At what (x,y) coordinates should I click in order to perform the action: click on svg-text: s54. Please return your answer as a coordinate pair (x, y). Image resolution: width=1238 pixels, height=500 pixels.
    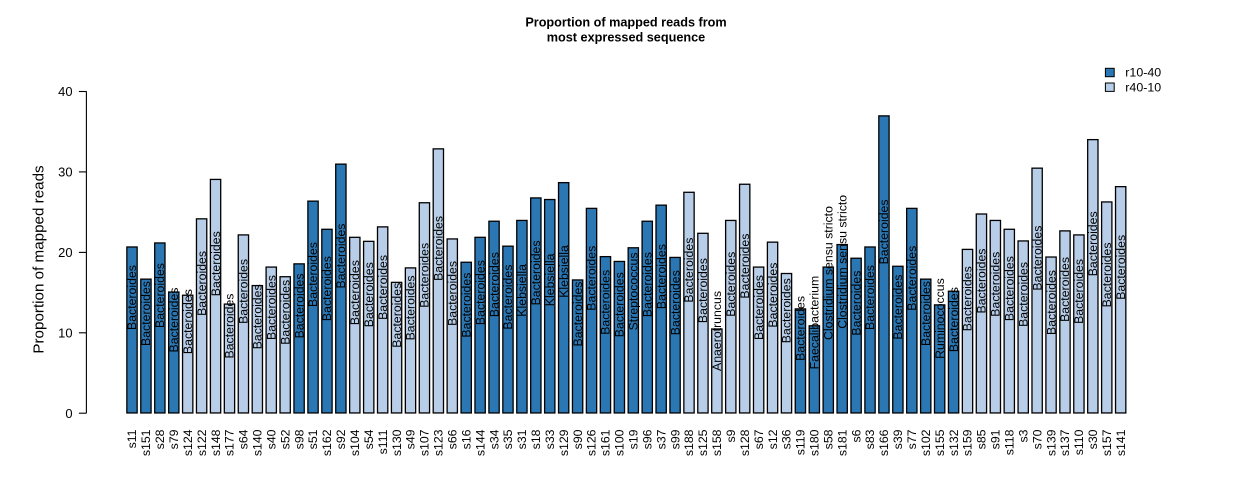
    Looking at the image, I should click on (369, 439).